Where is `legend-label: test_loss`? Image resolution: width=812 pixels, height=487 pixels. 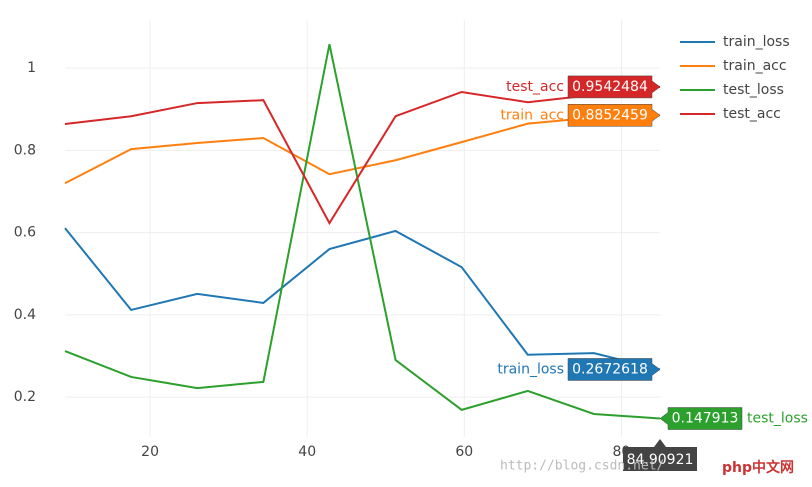 legend-label: test_loss is located at coordinates (753, 90).